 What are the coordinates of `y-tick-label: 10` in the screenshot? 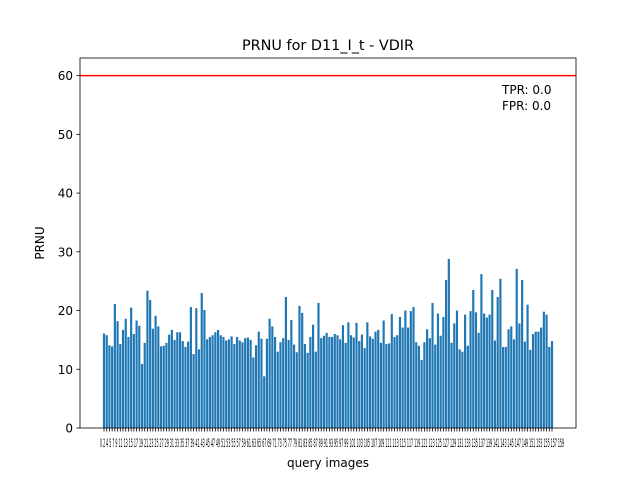 It's located at (65, 370).